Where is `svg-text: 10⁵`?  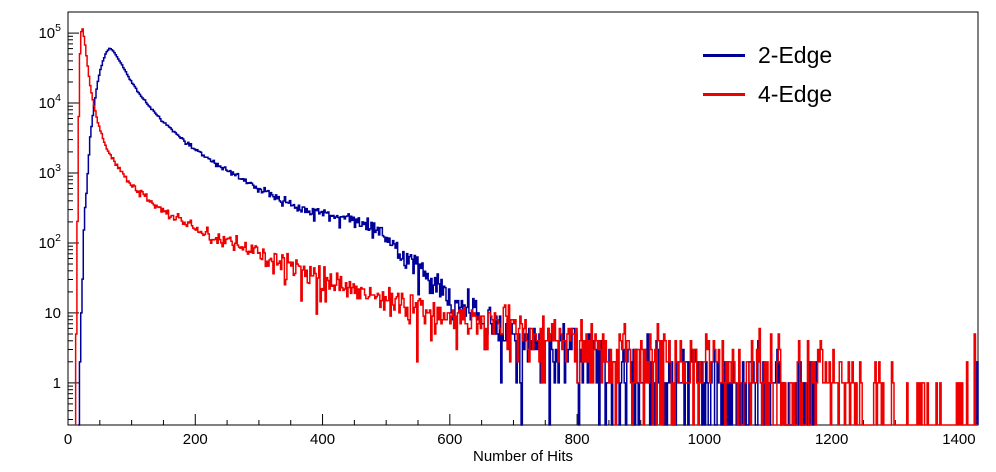
svg-text: 10⁵ is located at coordinates (49, 32).